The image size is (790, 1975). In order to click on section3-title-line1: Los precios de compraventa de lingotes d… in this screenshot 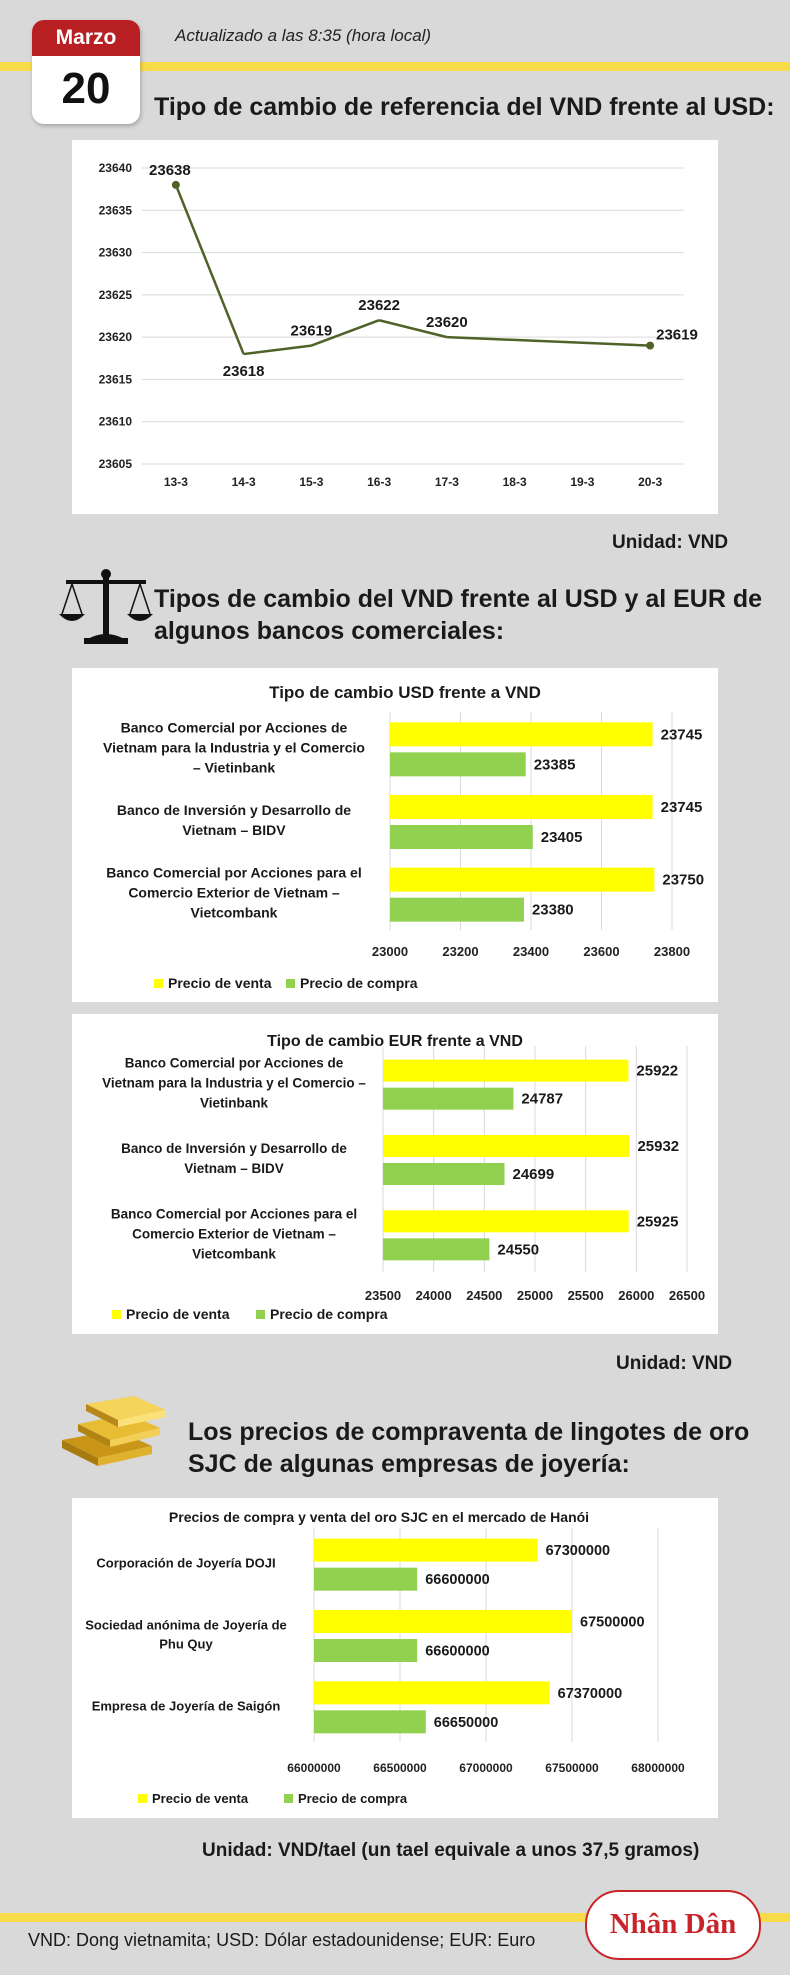, I will do `click(469, 1432)`.